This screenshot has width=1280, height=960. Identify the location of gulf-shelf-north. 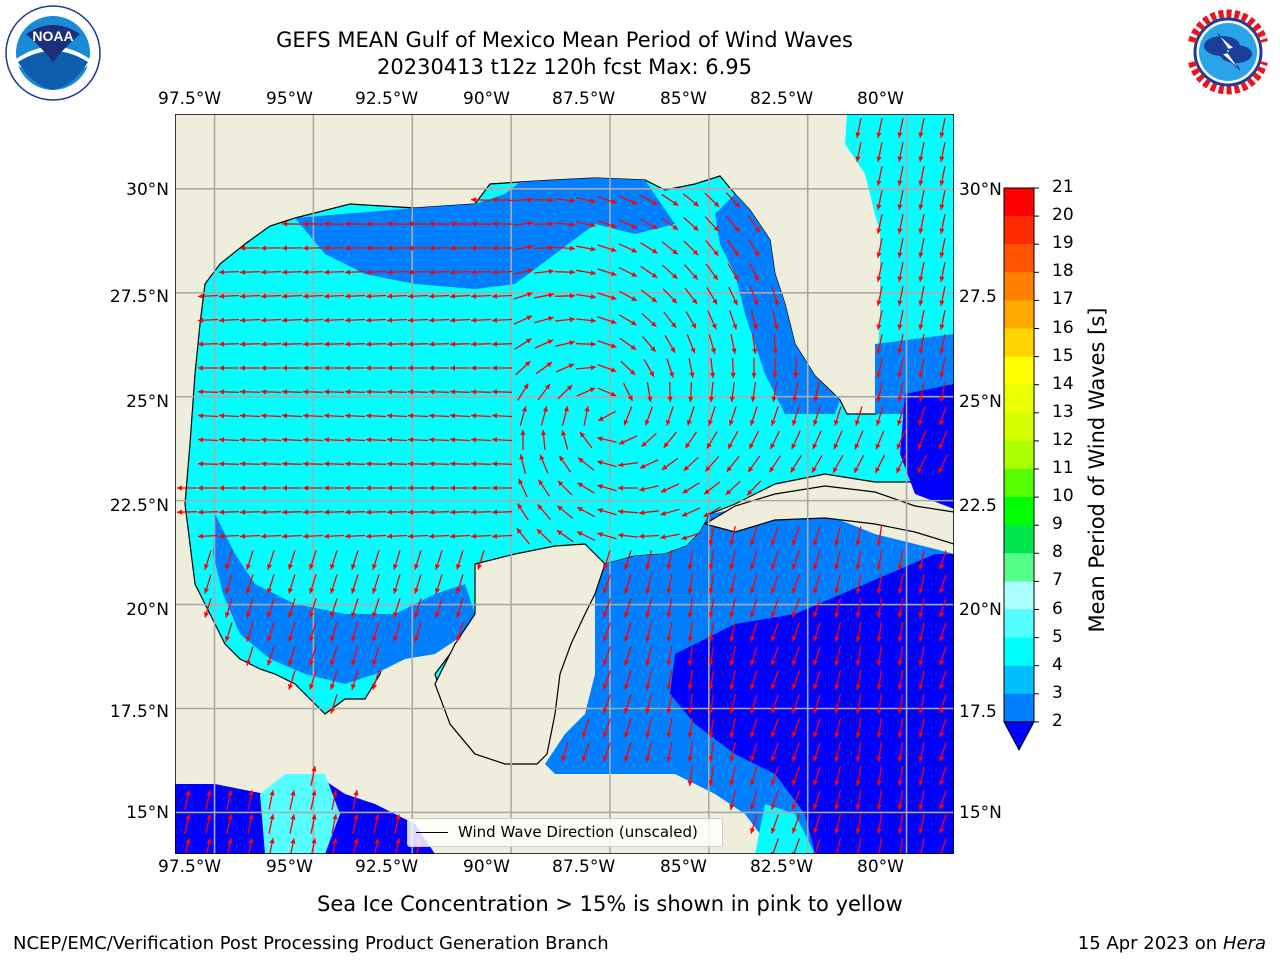
(485, 233).